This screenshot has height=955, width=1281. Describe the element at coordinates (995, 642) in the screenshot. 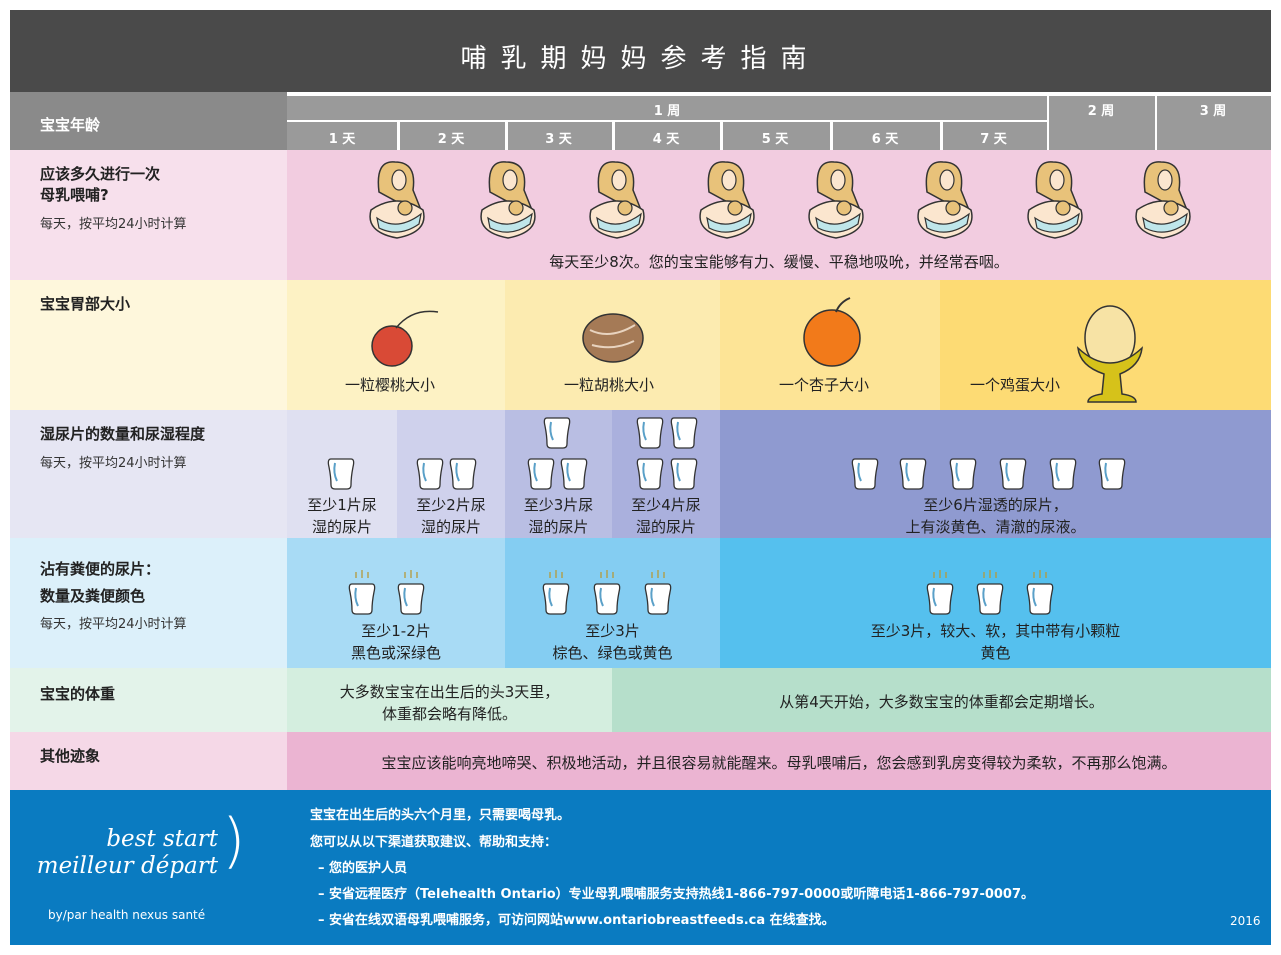

I see `cell-text: 至少3片，较大、软，其中带有小颗粒 黄色` at that location.